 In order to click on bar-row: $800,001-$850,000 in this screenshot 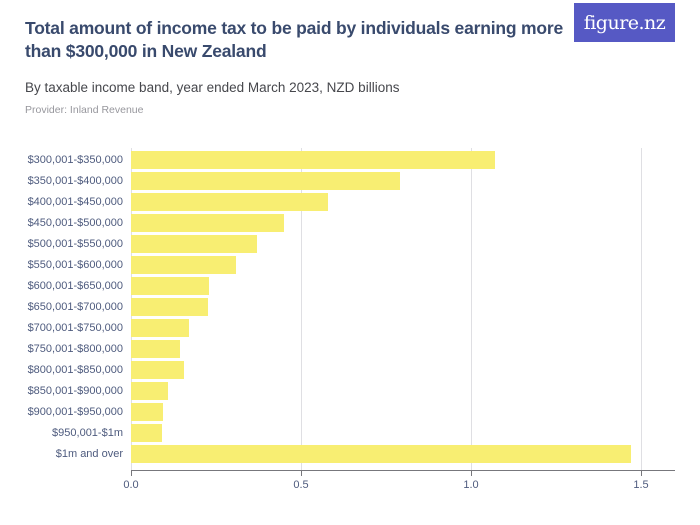, I will do `click(350, 370)`.